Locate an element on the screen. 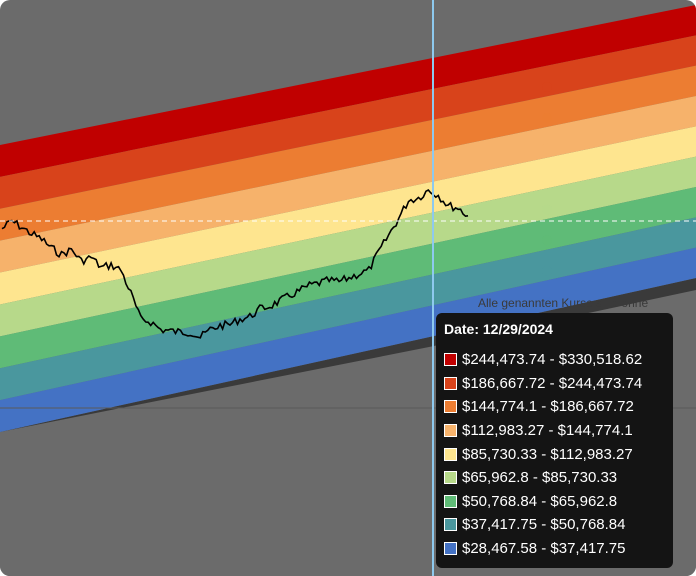 The image size is (696, 576). tooltip-range-label: $28,467.58 - $37,417.75 is located at coordinates (544, 549).